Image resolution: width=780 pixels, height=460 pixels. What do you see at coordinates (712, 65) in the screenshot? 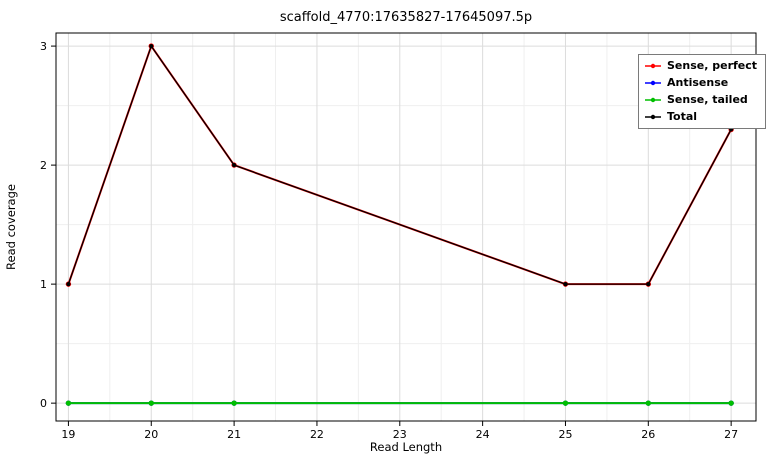
I see `legend-label: Sense, perfect` at bounding box center [712, 65].